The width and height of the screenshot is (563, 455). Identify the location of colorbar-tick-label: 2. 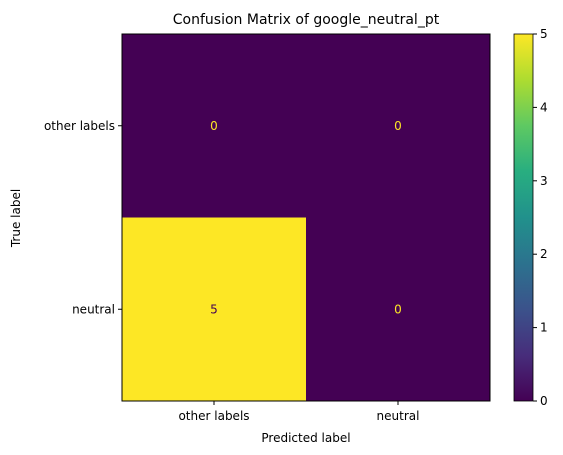
(544, 254).